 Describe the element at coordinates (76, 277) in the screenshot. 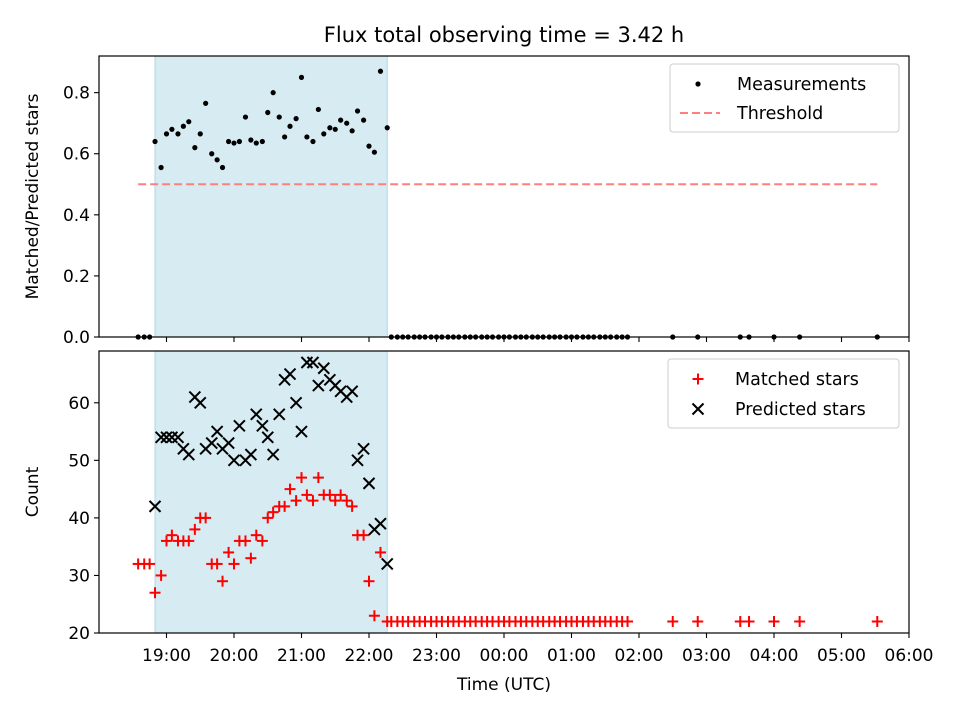

I see `y-tick-label: 0.2` at that location.